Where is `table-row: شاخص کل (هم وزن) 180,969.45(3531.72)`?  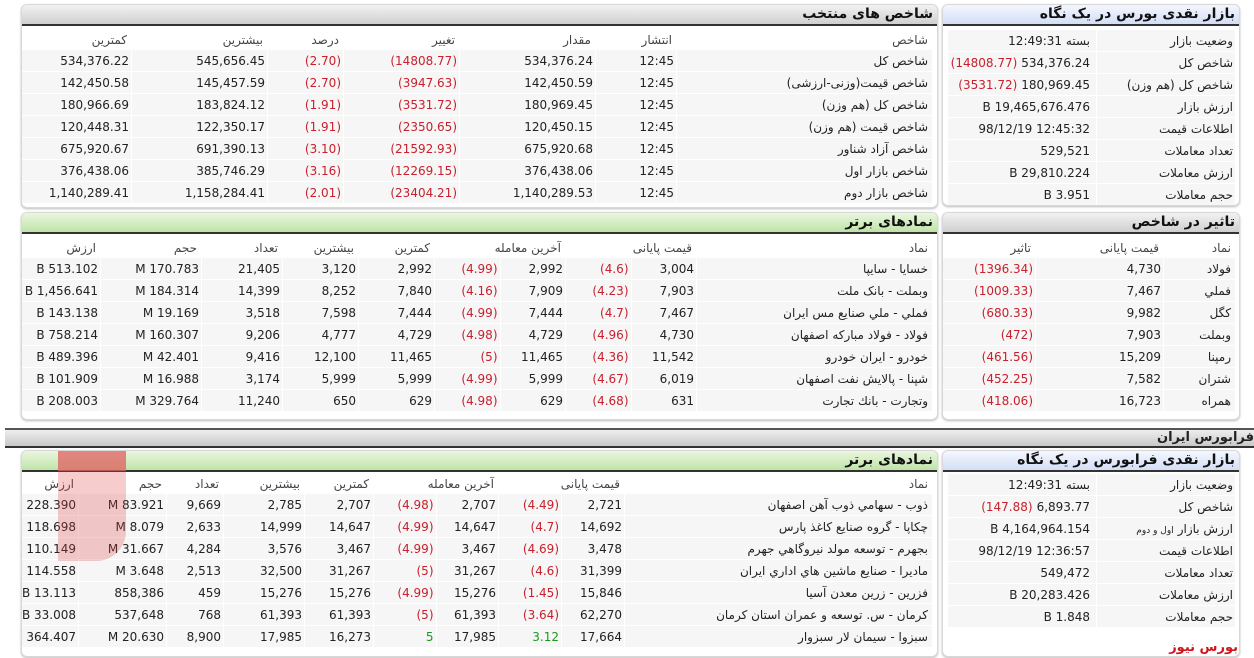
table-row: شاخص کل (هم وزن) 180,969.45(3531.72) is located at coordinates (1091, 85).